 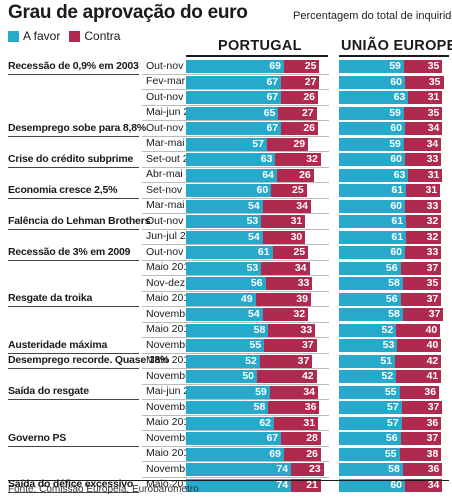 What do you see at coordinates (89, 360) in the screenshot?
I see `event-label: Desemprego recorde. Quase 18%` at bounding box center [89, 360].